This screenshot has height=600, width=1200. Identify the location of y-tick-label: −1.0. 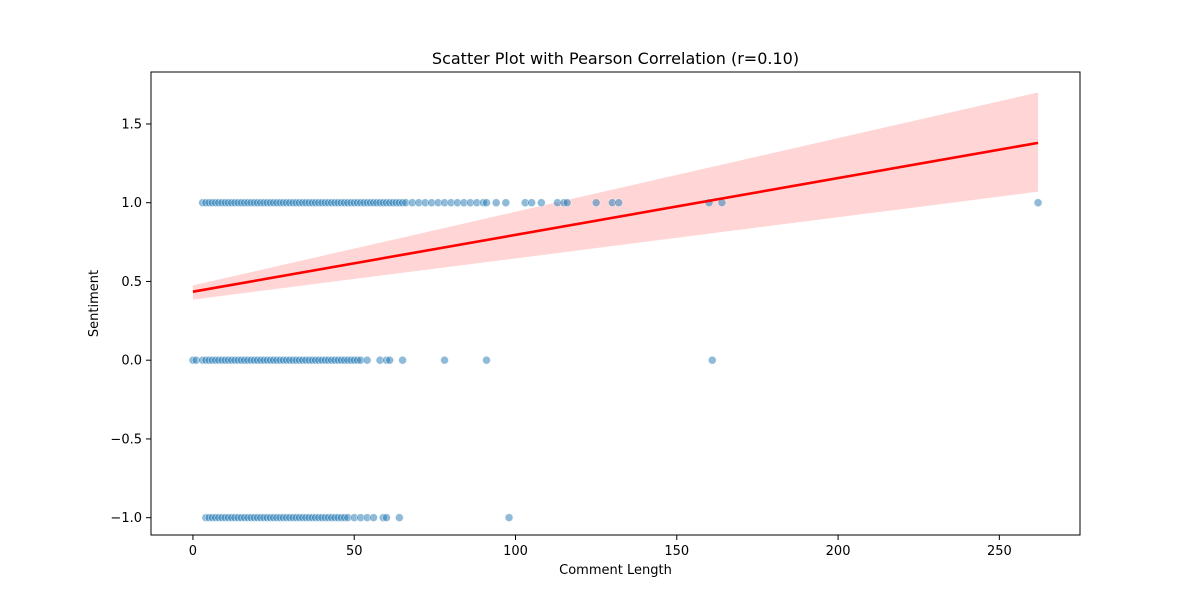
(126, 518).